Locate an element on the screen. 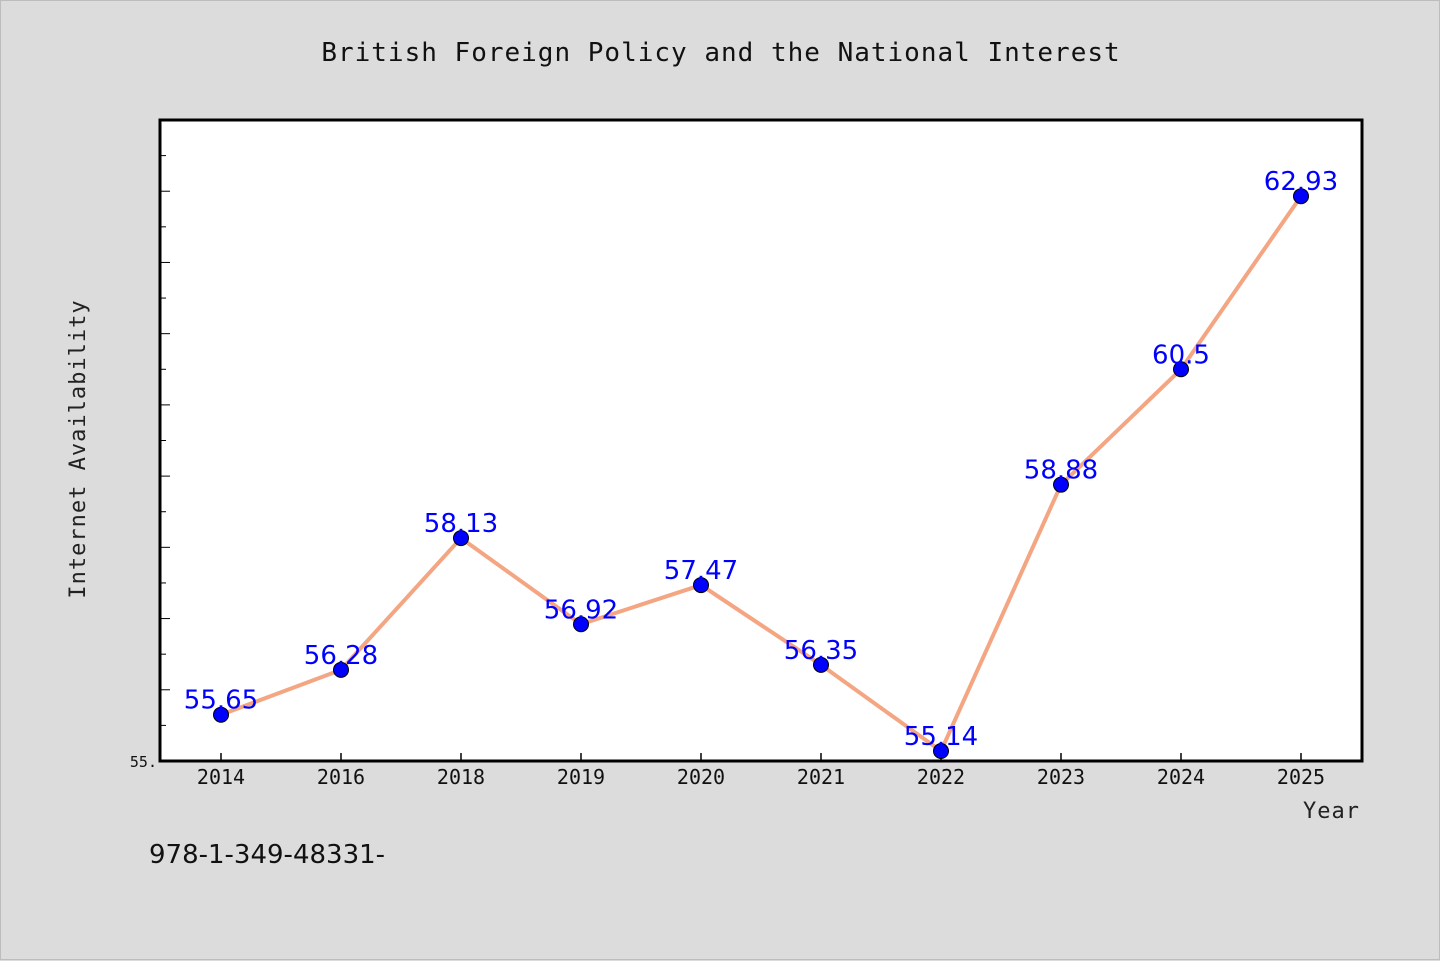  data-label: 58.13 is located at coordinates (461, 524).